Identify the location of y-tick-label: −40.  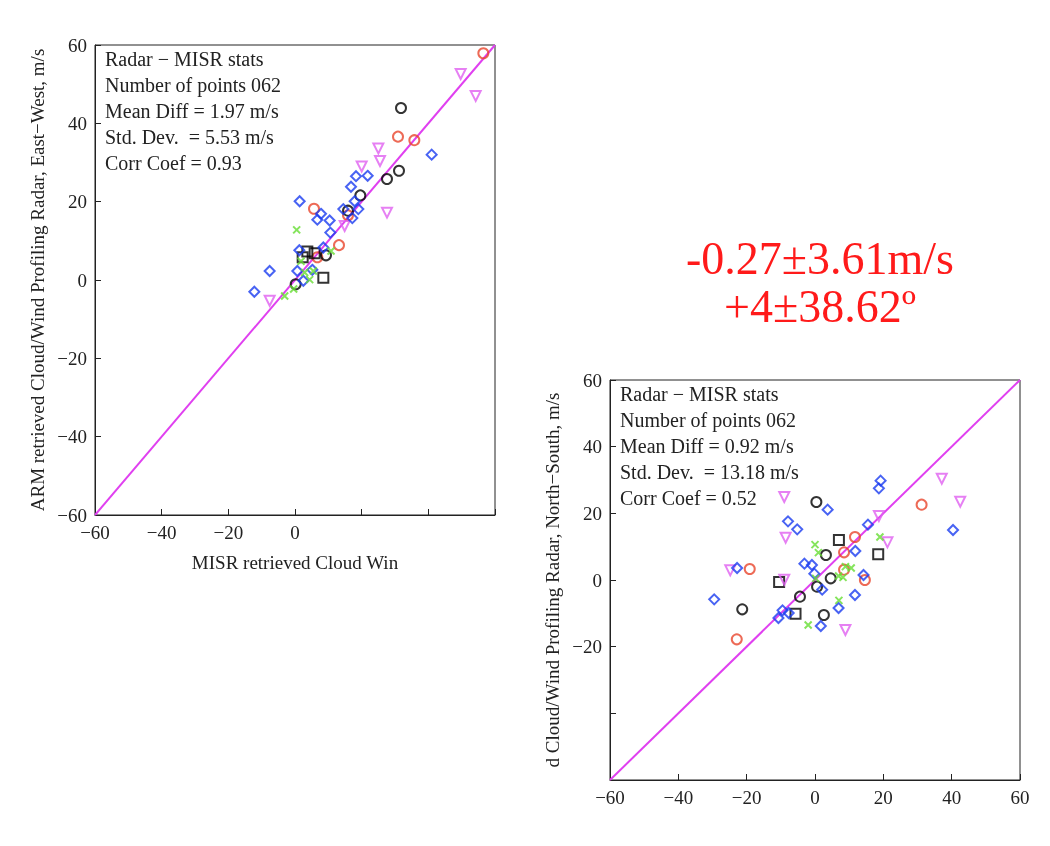
(72, 437).